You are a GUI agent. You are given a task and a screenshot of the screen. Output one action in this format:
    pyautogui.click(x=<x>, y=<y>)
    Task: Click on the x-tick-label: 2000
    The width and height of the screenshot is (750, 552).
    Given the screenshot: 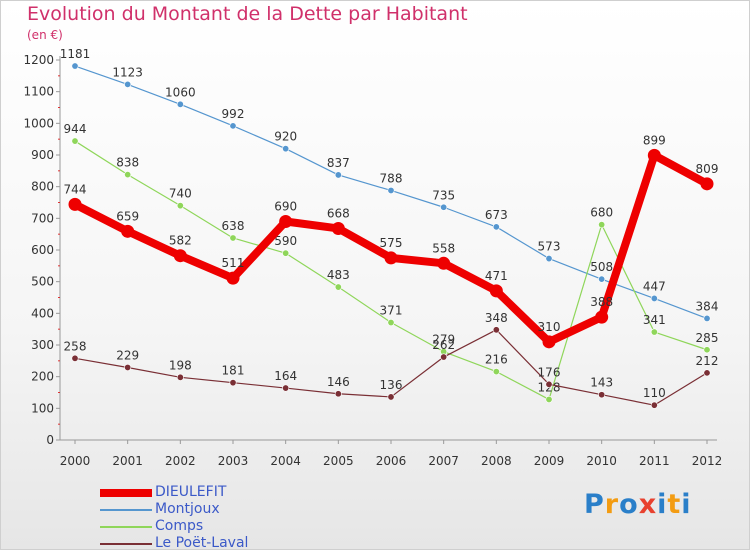 What is the action you would take?
    pyautogui.click(x=75, y=461)
    